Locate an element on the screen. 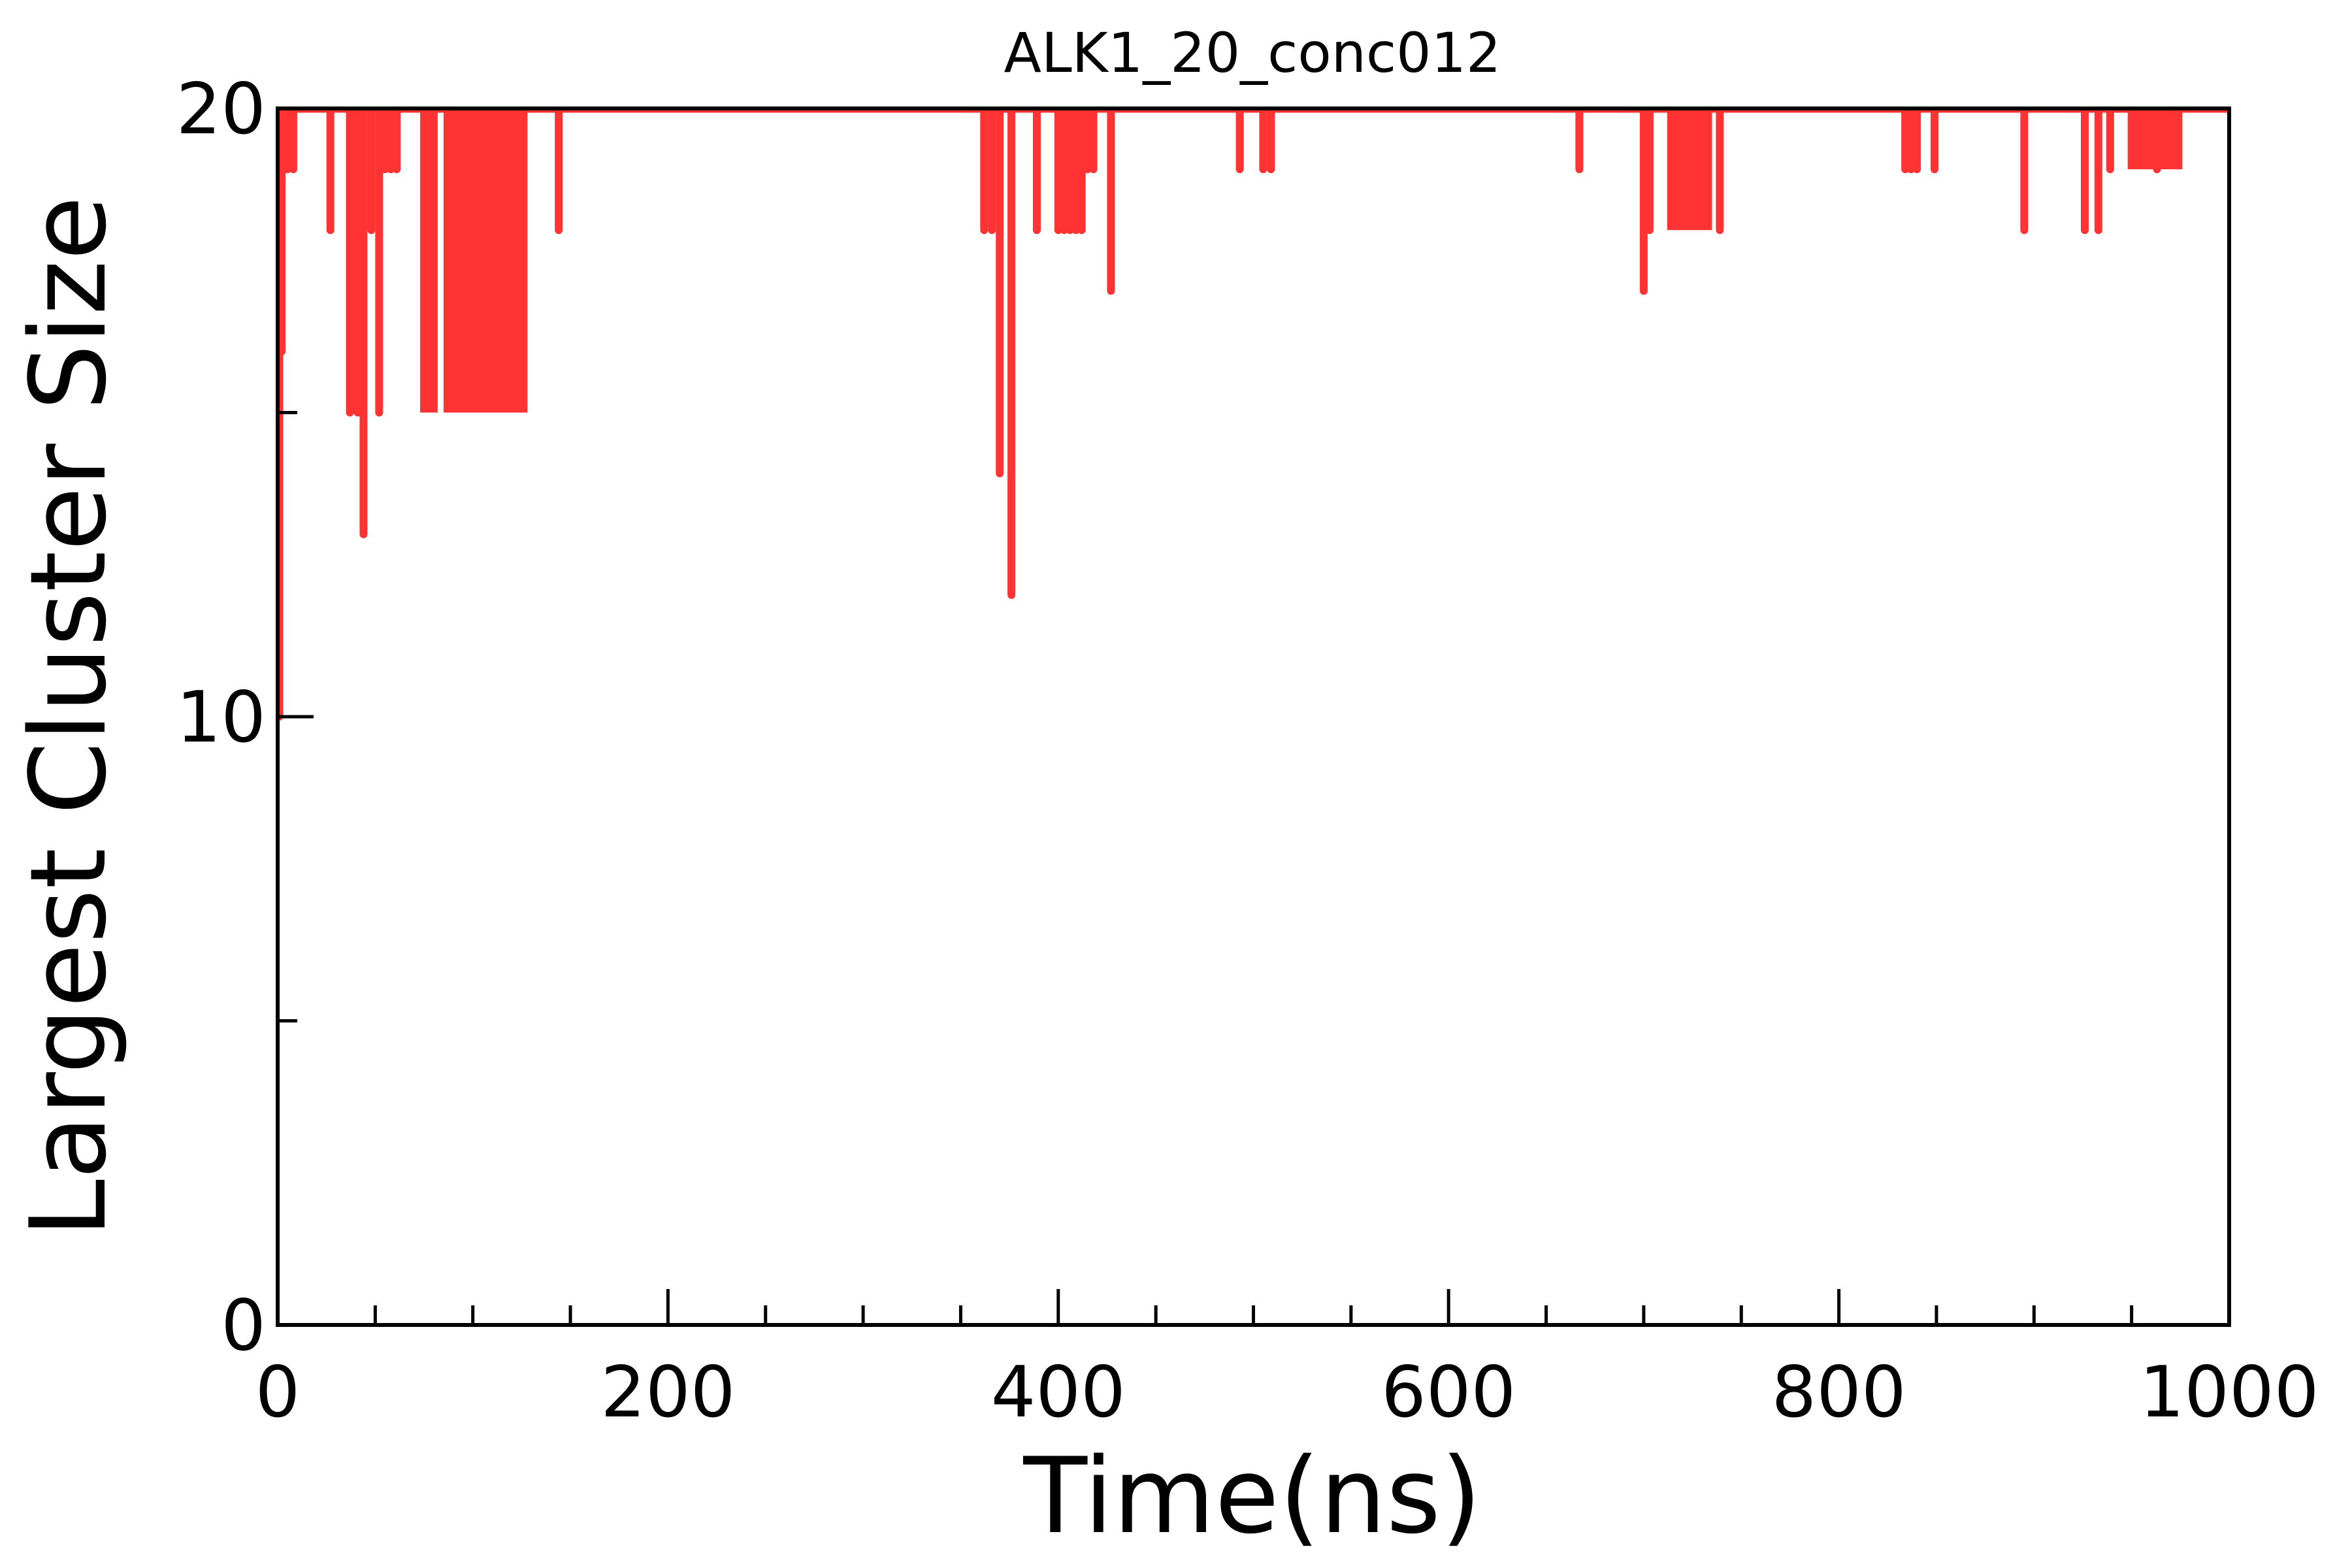 Image resolution: width=2352 pixels, height=1568 pixels. chart-title: ALK1_20_conc012 is located at coordinates (1252, 53).